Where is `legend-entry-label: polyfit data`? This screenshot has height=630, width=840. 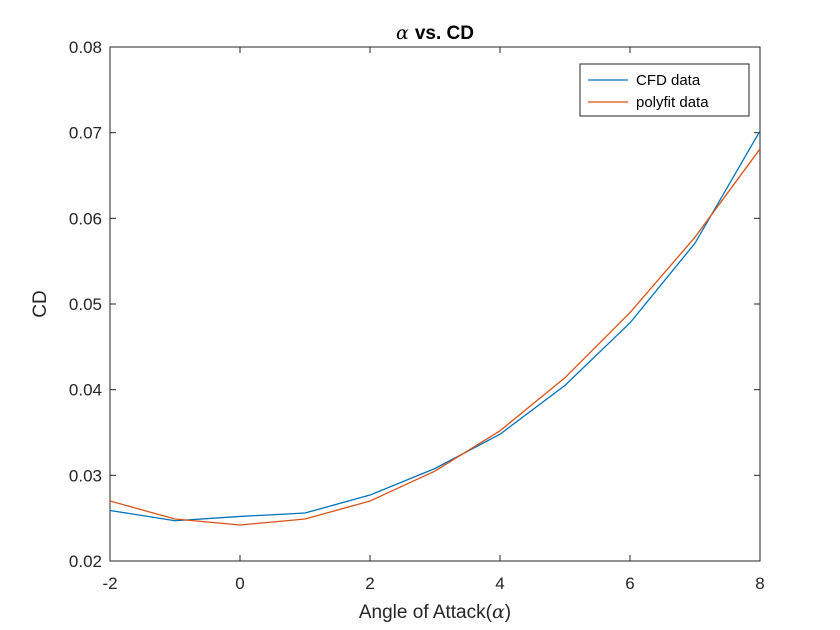
legend-entry-label: polyfit data is located at coordinates (672, 102).